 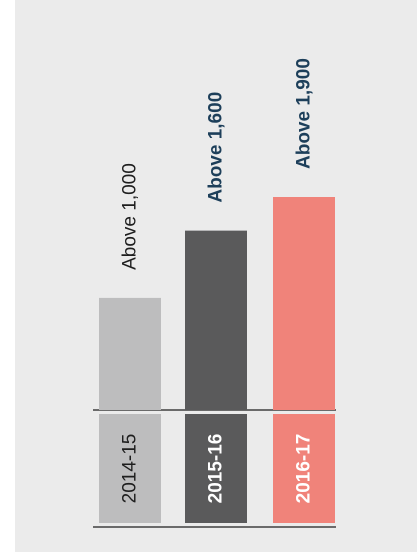 I want to click on category-label-2014-15: 2014-15, so click(x=130, y=469).